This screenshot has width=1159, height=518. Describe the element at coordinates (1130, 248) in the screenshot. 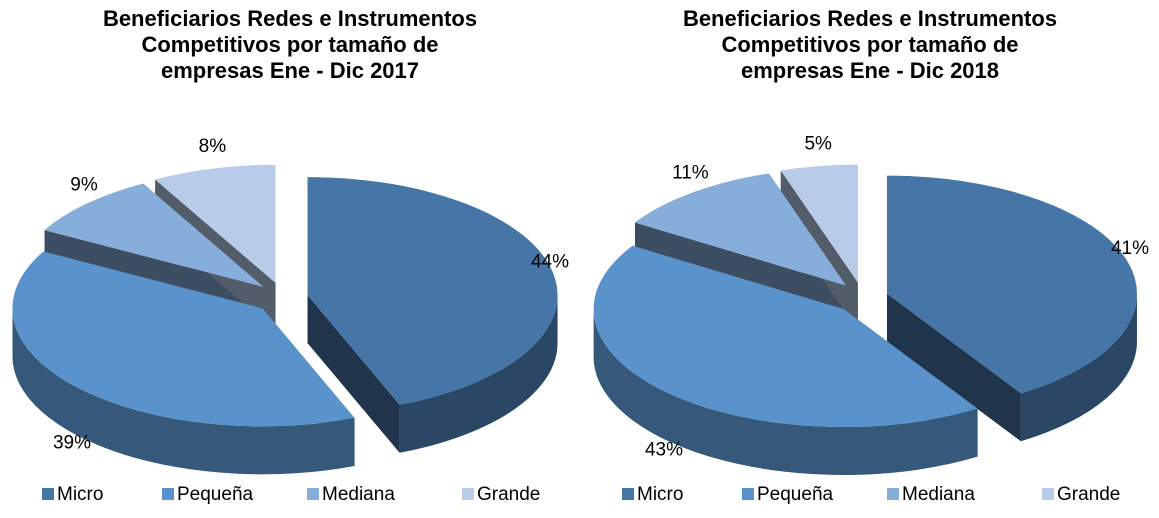

I see `data-label: 41%` at that location.